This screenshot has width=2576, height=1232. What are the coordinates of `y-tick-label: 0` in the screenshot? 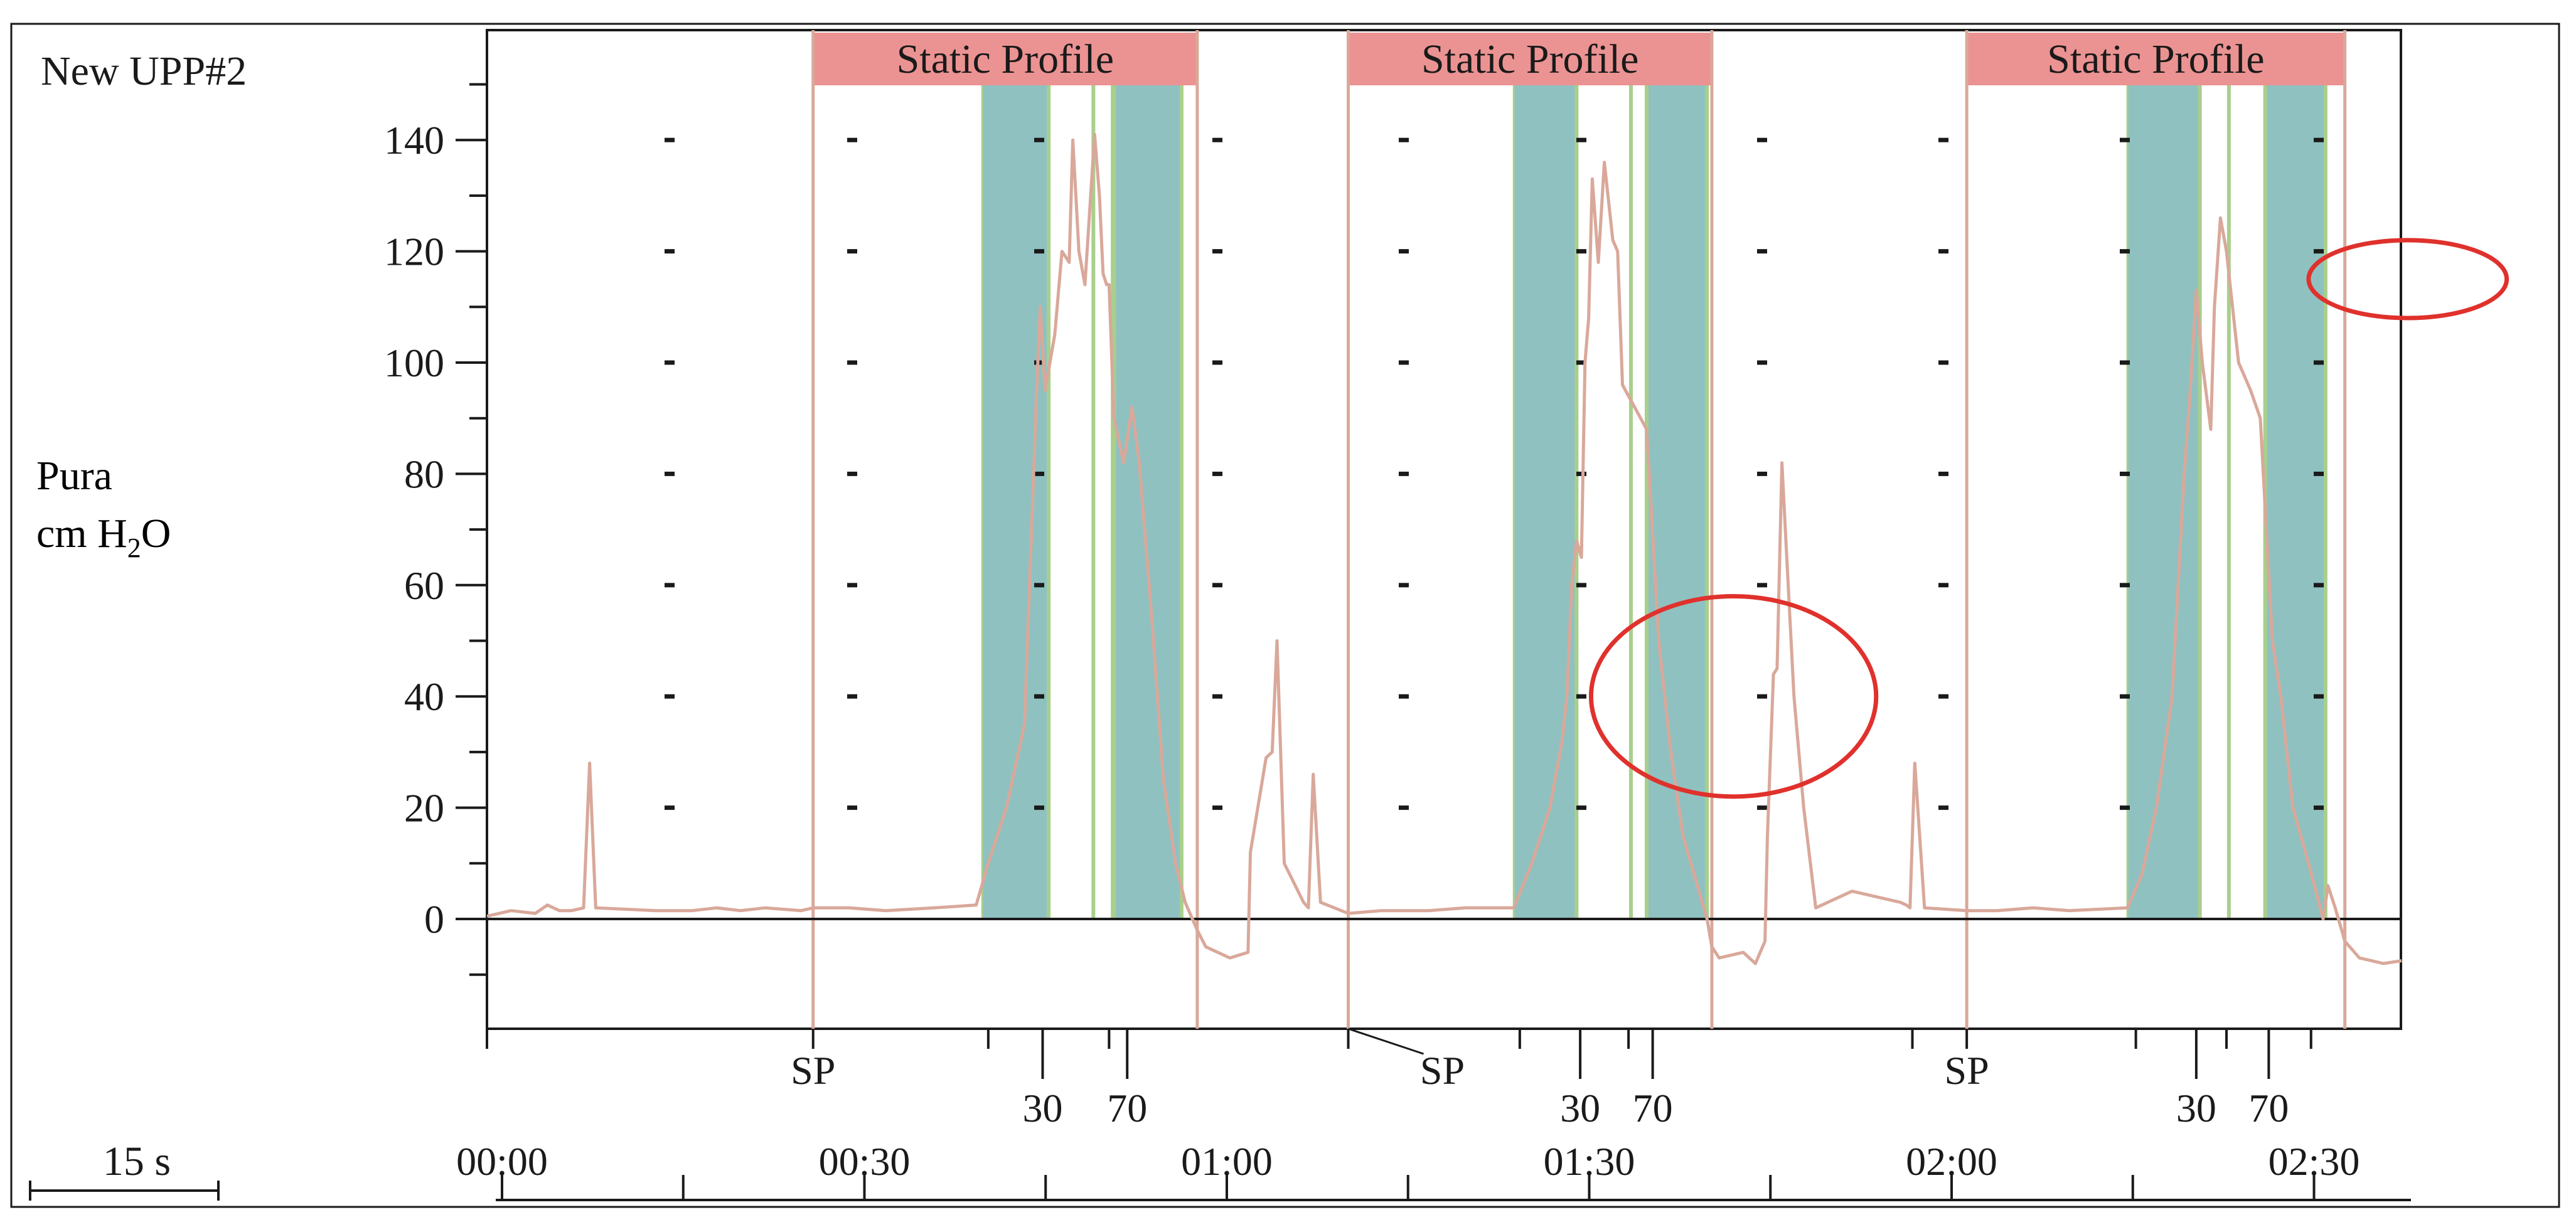 It's located at (434, 919).